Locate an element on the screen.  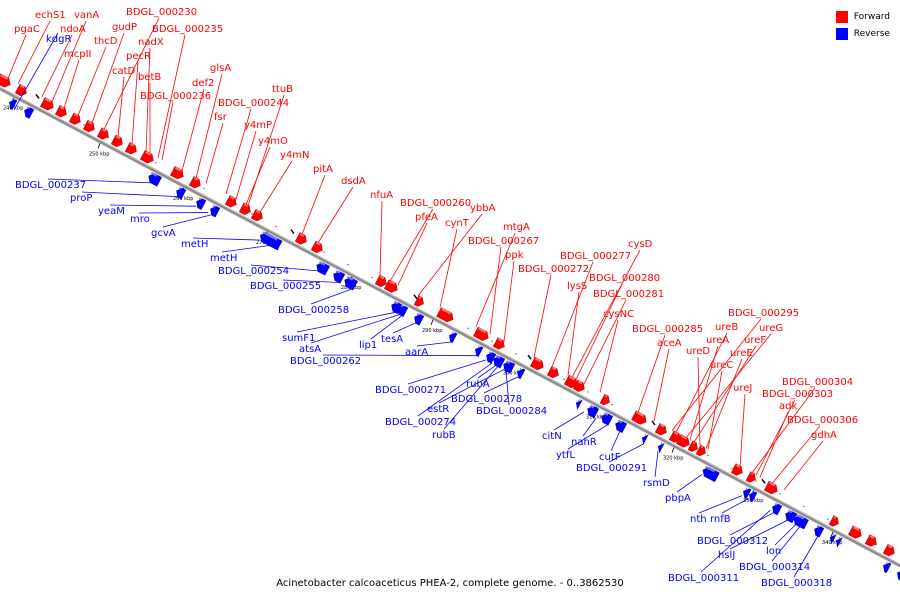
reverse-gene-label-pbpa: pbpA is located at coordinates (678, 498).